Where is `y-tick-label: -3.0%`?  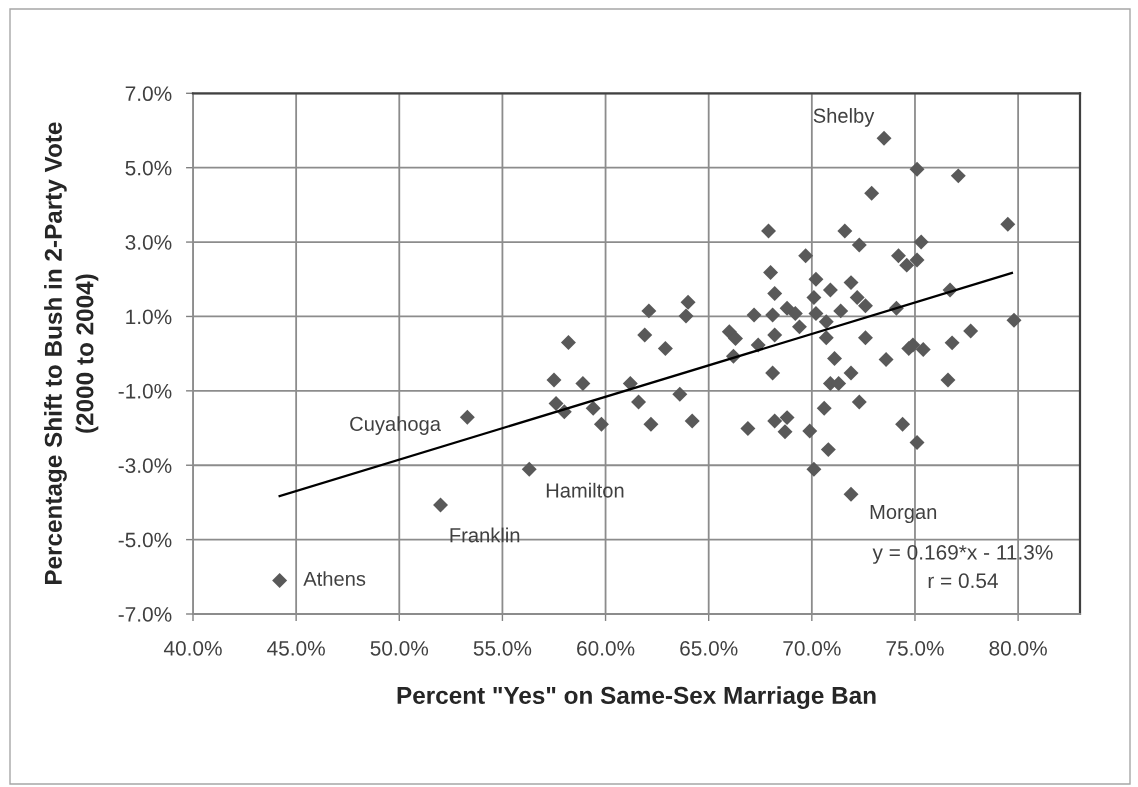 y-tick-label: -3.0% is located at coordinates (145, 465).